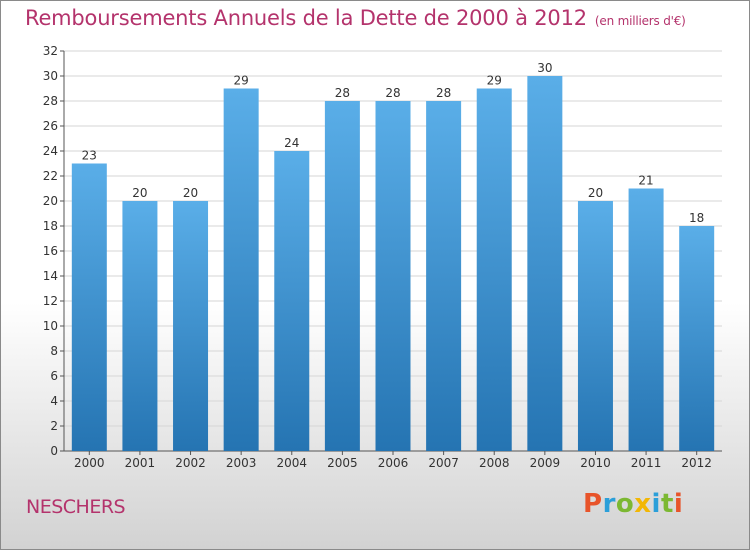 This screenshot has height=550, width=750. Describe the element at coordinates (50, 101) in the screenshot. I see `y-tick-label: 28` at that location.